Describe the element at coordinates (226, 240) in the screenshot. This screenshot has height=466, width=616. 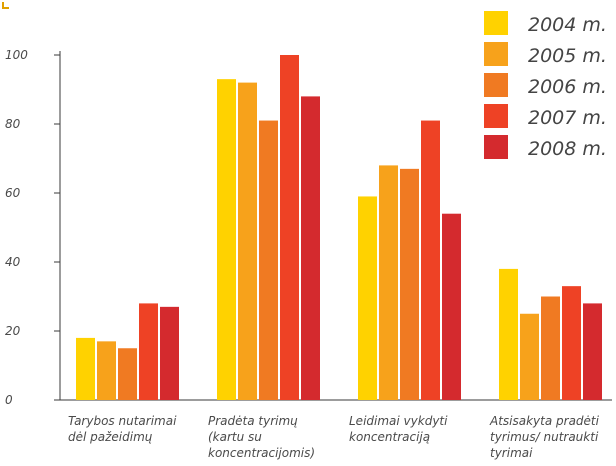
I see `bar-2004-cat2` at that location.